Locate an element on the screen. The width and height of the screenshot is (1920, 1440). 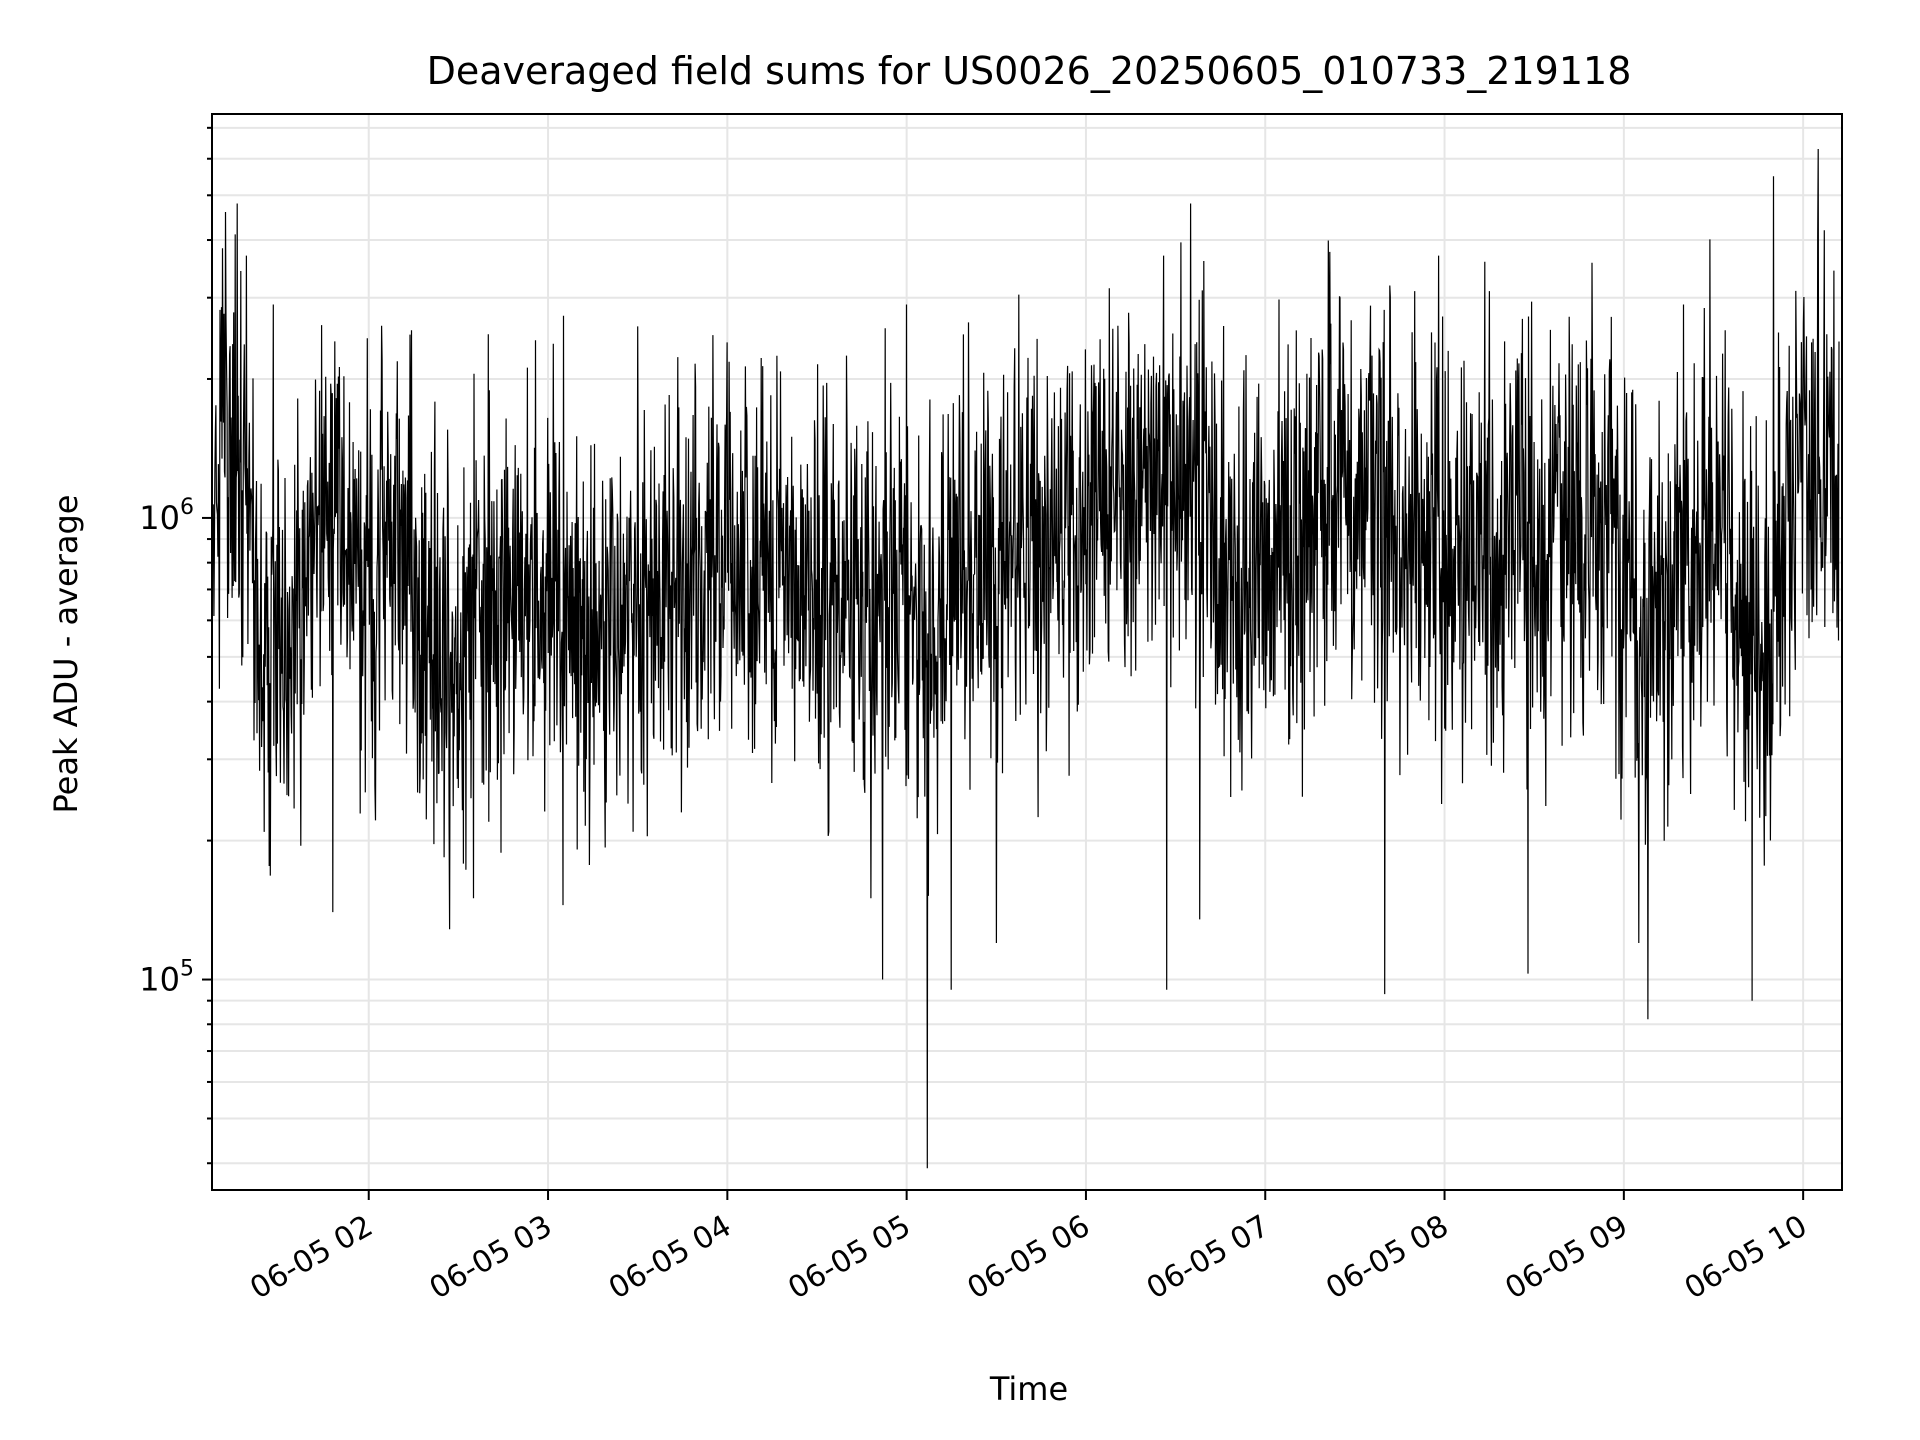
y-axis-ticks: 10⁵ 10⁶ is located at coordinates (175, 645).